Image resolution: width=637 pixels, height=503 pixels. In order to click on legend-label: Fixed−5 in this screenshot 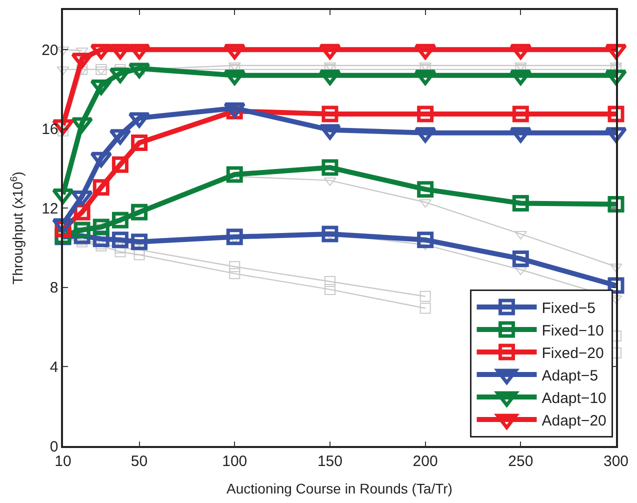, I will do `click(569, 308)`.